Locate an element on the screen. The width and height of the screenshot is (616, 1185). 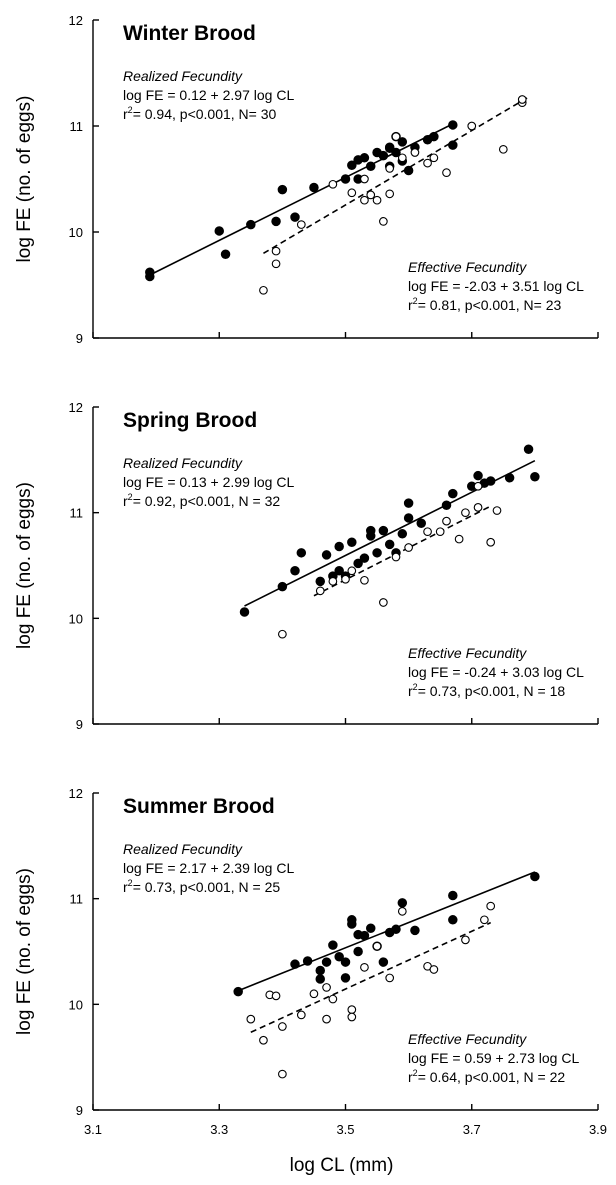
y-tick-label: 9 is located at coordinates (79, 724).